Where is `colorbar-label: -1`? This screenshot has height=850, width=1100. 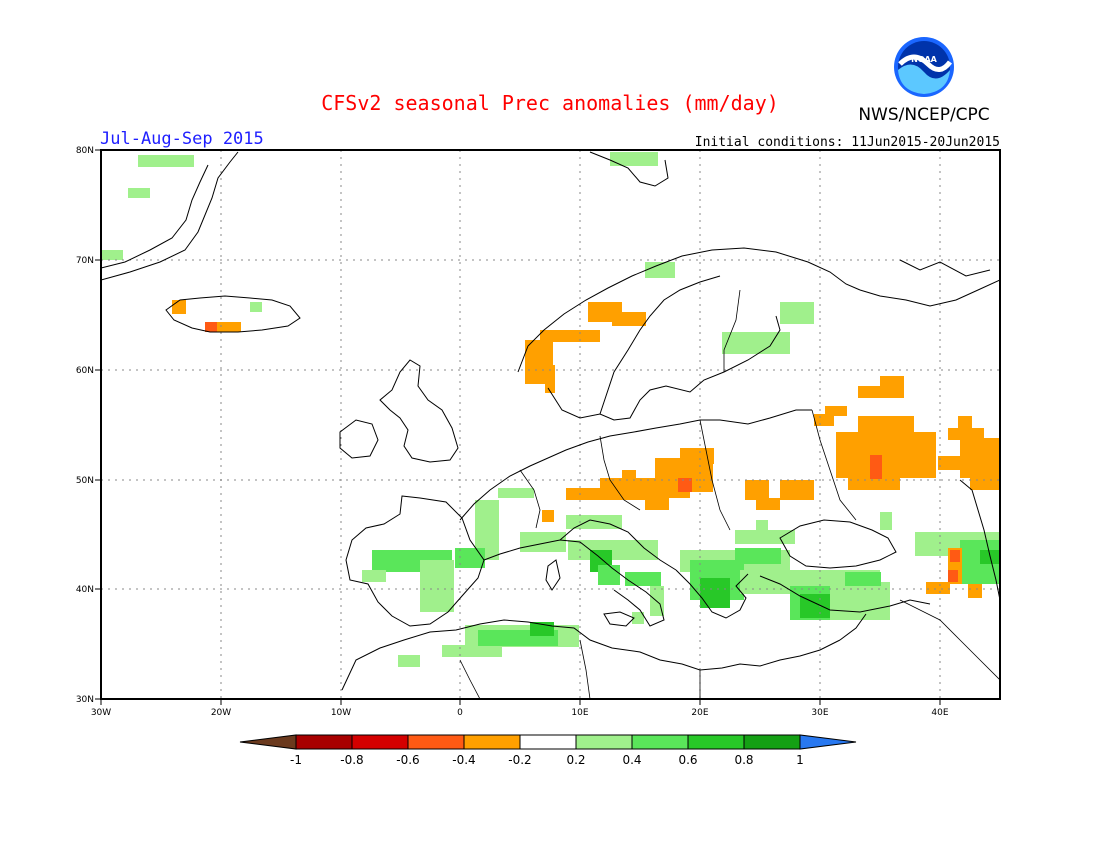 colorbar-label: -1 is located at coordinates (296, 760).